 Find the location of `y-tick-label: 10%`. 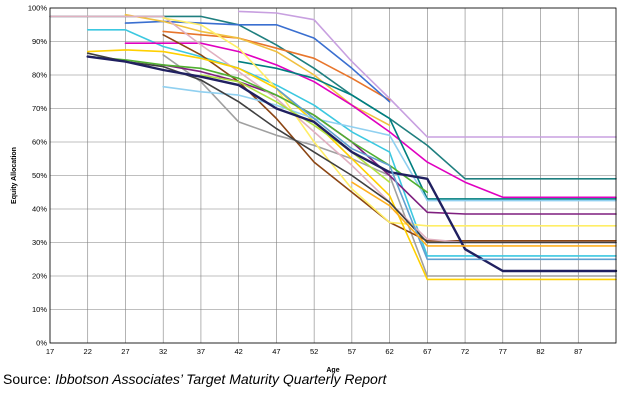

y-tick-label: 10% is located at coordinates (39, 309).